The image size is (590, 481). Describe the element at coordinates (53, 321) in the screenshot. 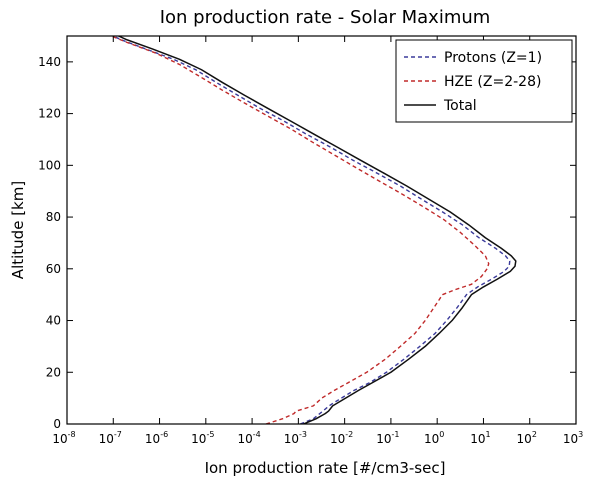

I see `y-tick-label: 40` at that location.